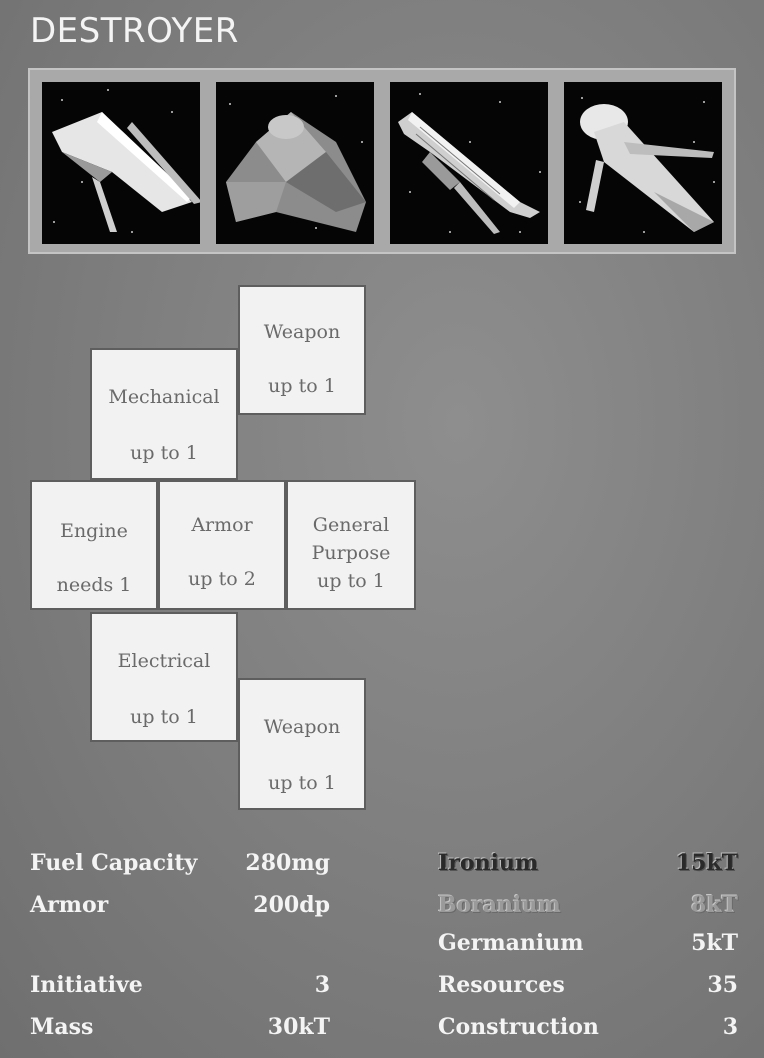 This screenshot has width=764, height=1058. I want to click on cost-boranium-value: 8kT, so click(714, 905).